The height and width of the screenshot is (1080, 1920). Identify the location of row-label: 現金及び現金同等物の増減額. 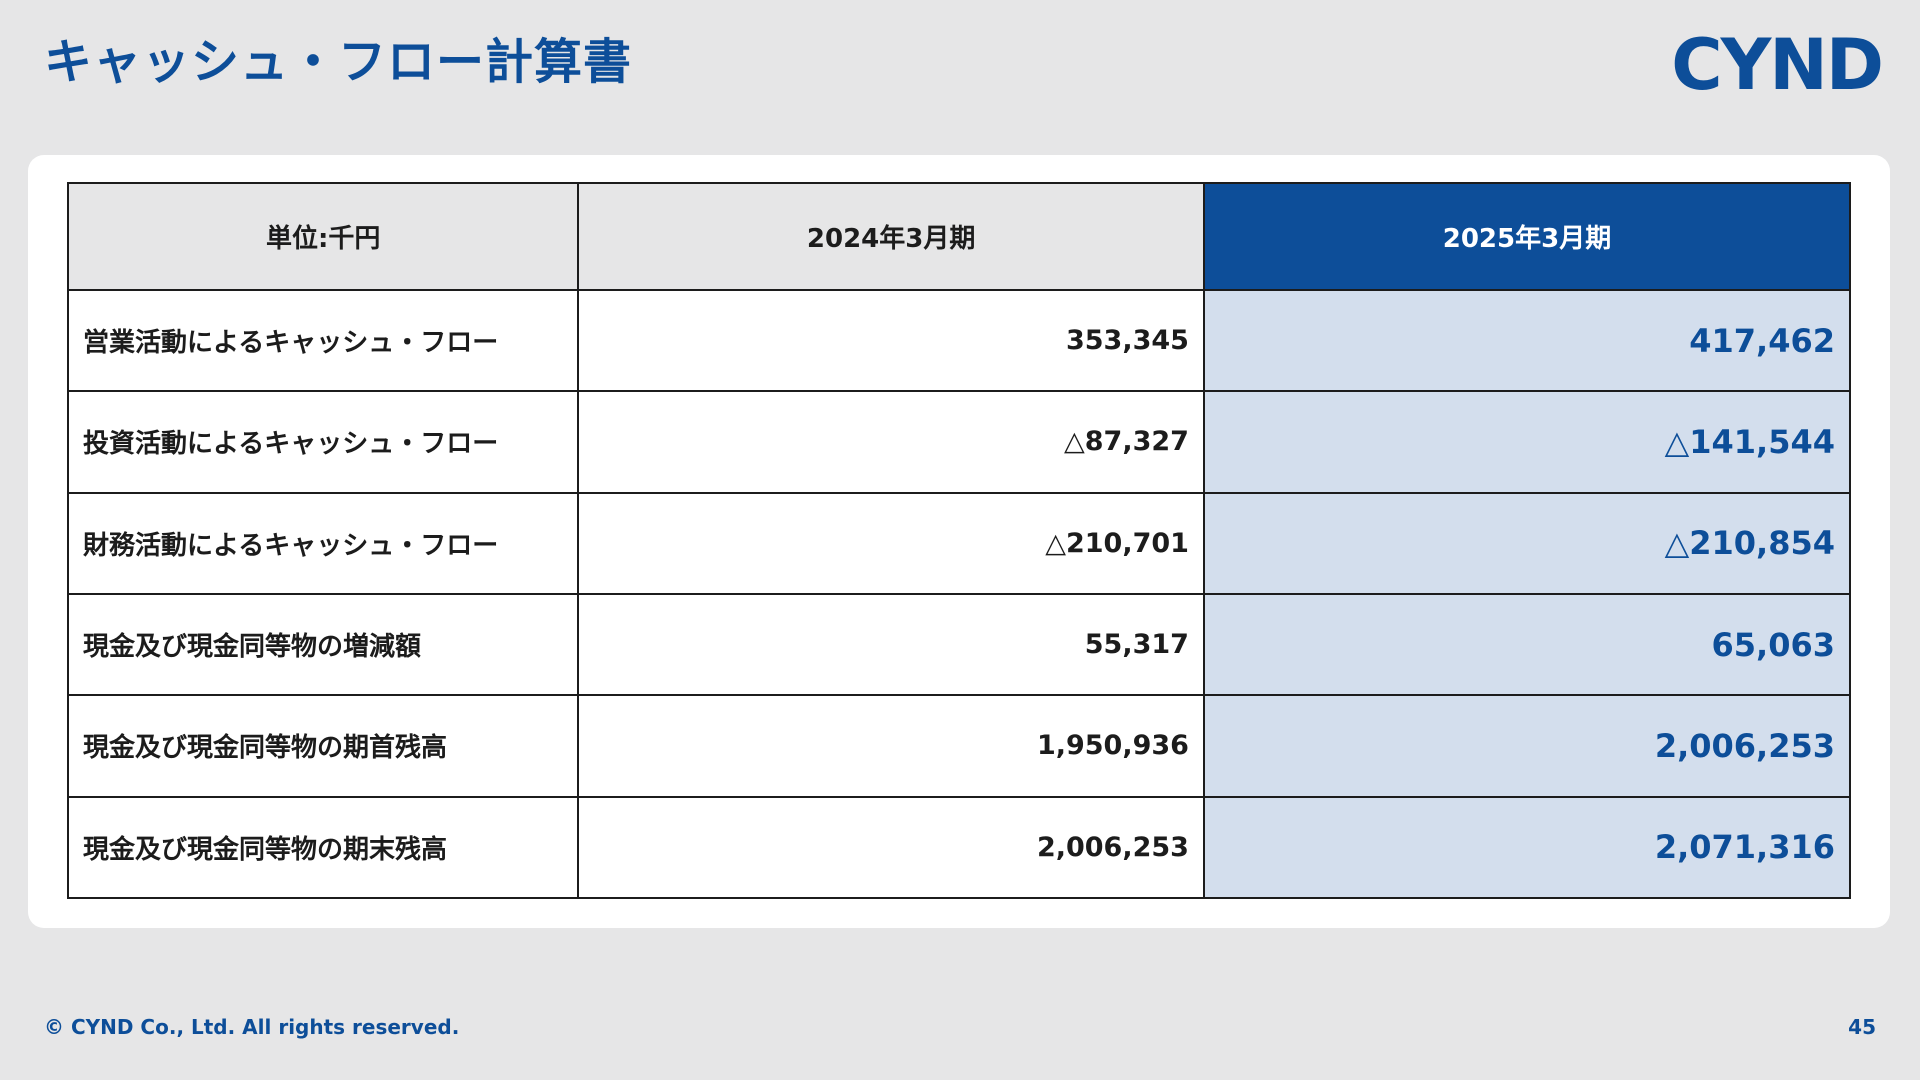
(323, 644).